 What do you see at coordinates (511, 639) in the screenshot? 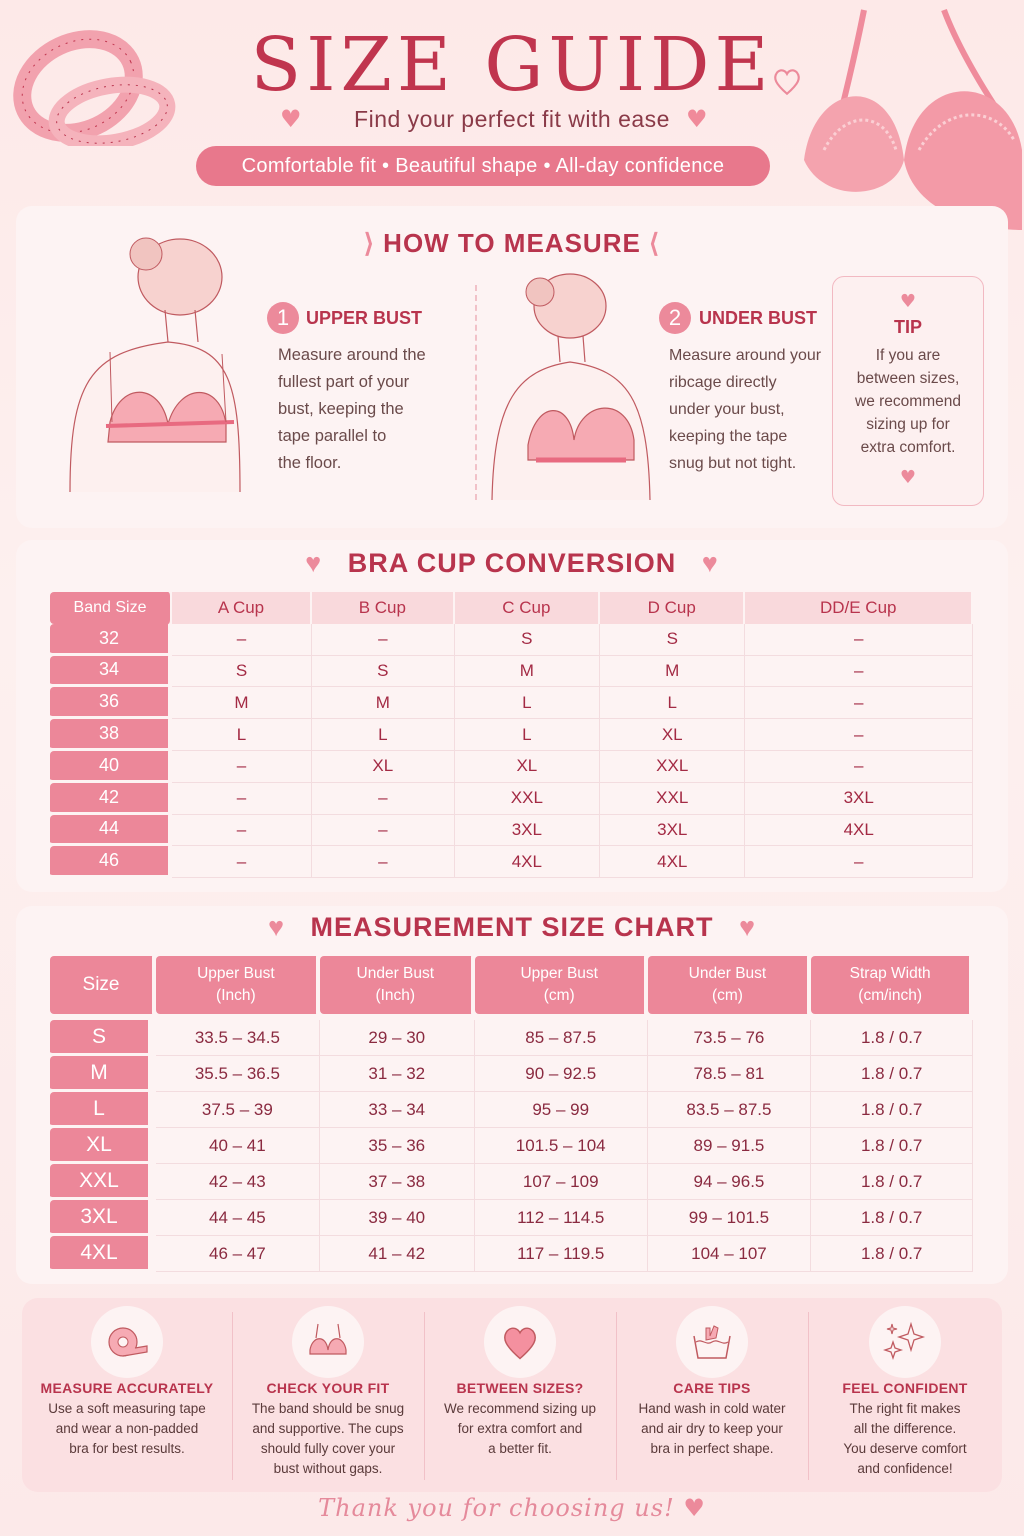
I see `table-row: 32– – S S –` at bounding box center [511, 639].